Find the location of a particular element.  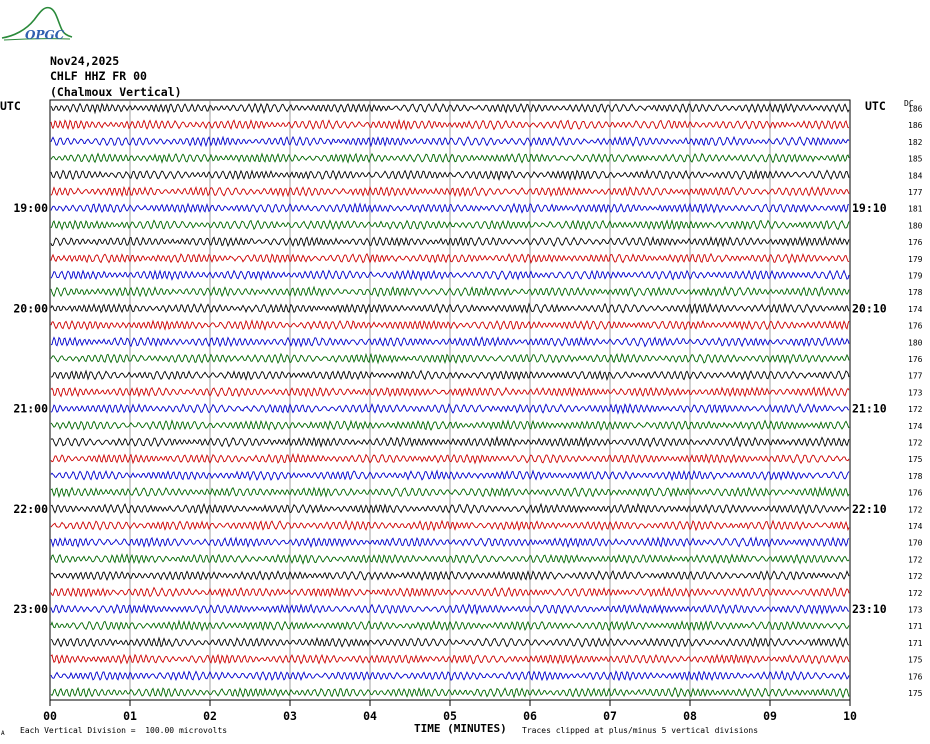

right-time-label: 20:10 is located at coordinates (869, 308).